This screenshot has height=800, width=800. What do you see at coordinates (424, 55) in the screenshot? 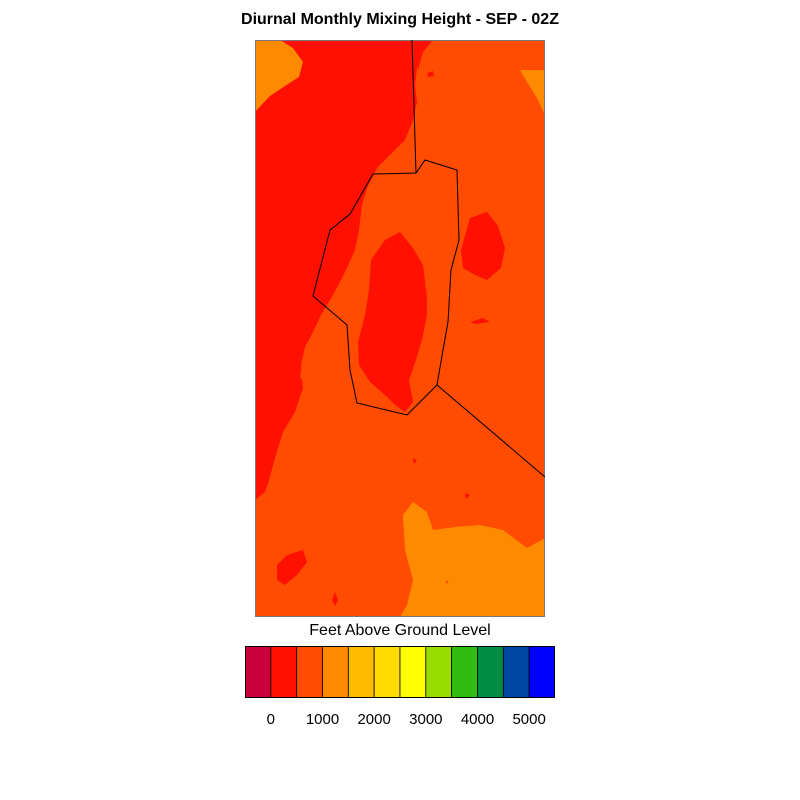
I see `red-region-north-spike` at bounding box center [424, 55].